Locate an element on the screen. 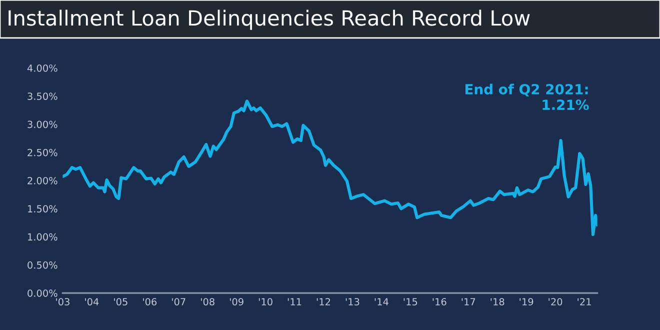 This screenshot has height=330, width=660. x-tick-label: '07 is located at coordinates (179, 302).